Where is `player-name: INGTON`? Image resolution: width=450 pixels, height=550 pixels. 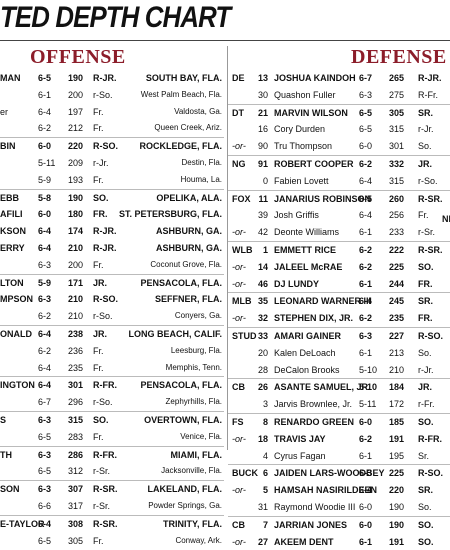
player-name: INGTON is located at coordinates (17, 385).